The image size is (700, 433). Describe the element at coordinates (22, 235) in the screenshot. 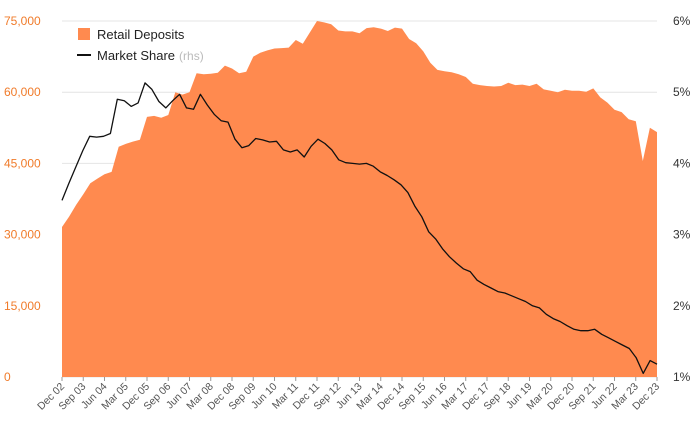

I see `left-axis-tick-label: 30,000` at that location.